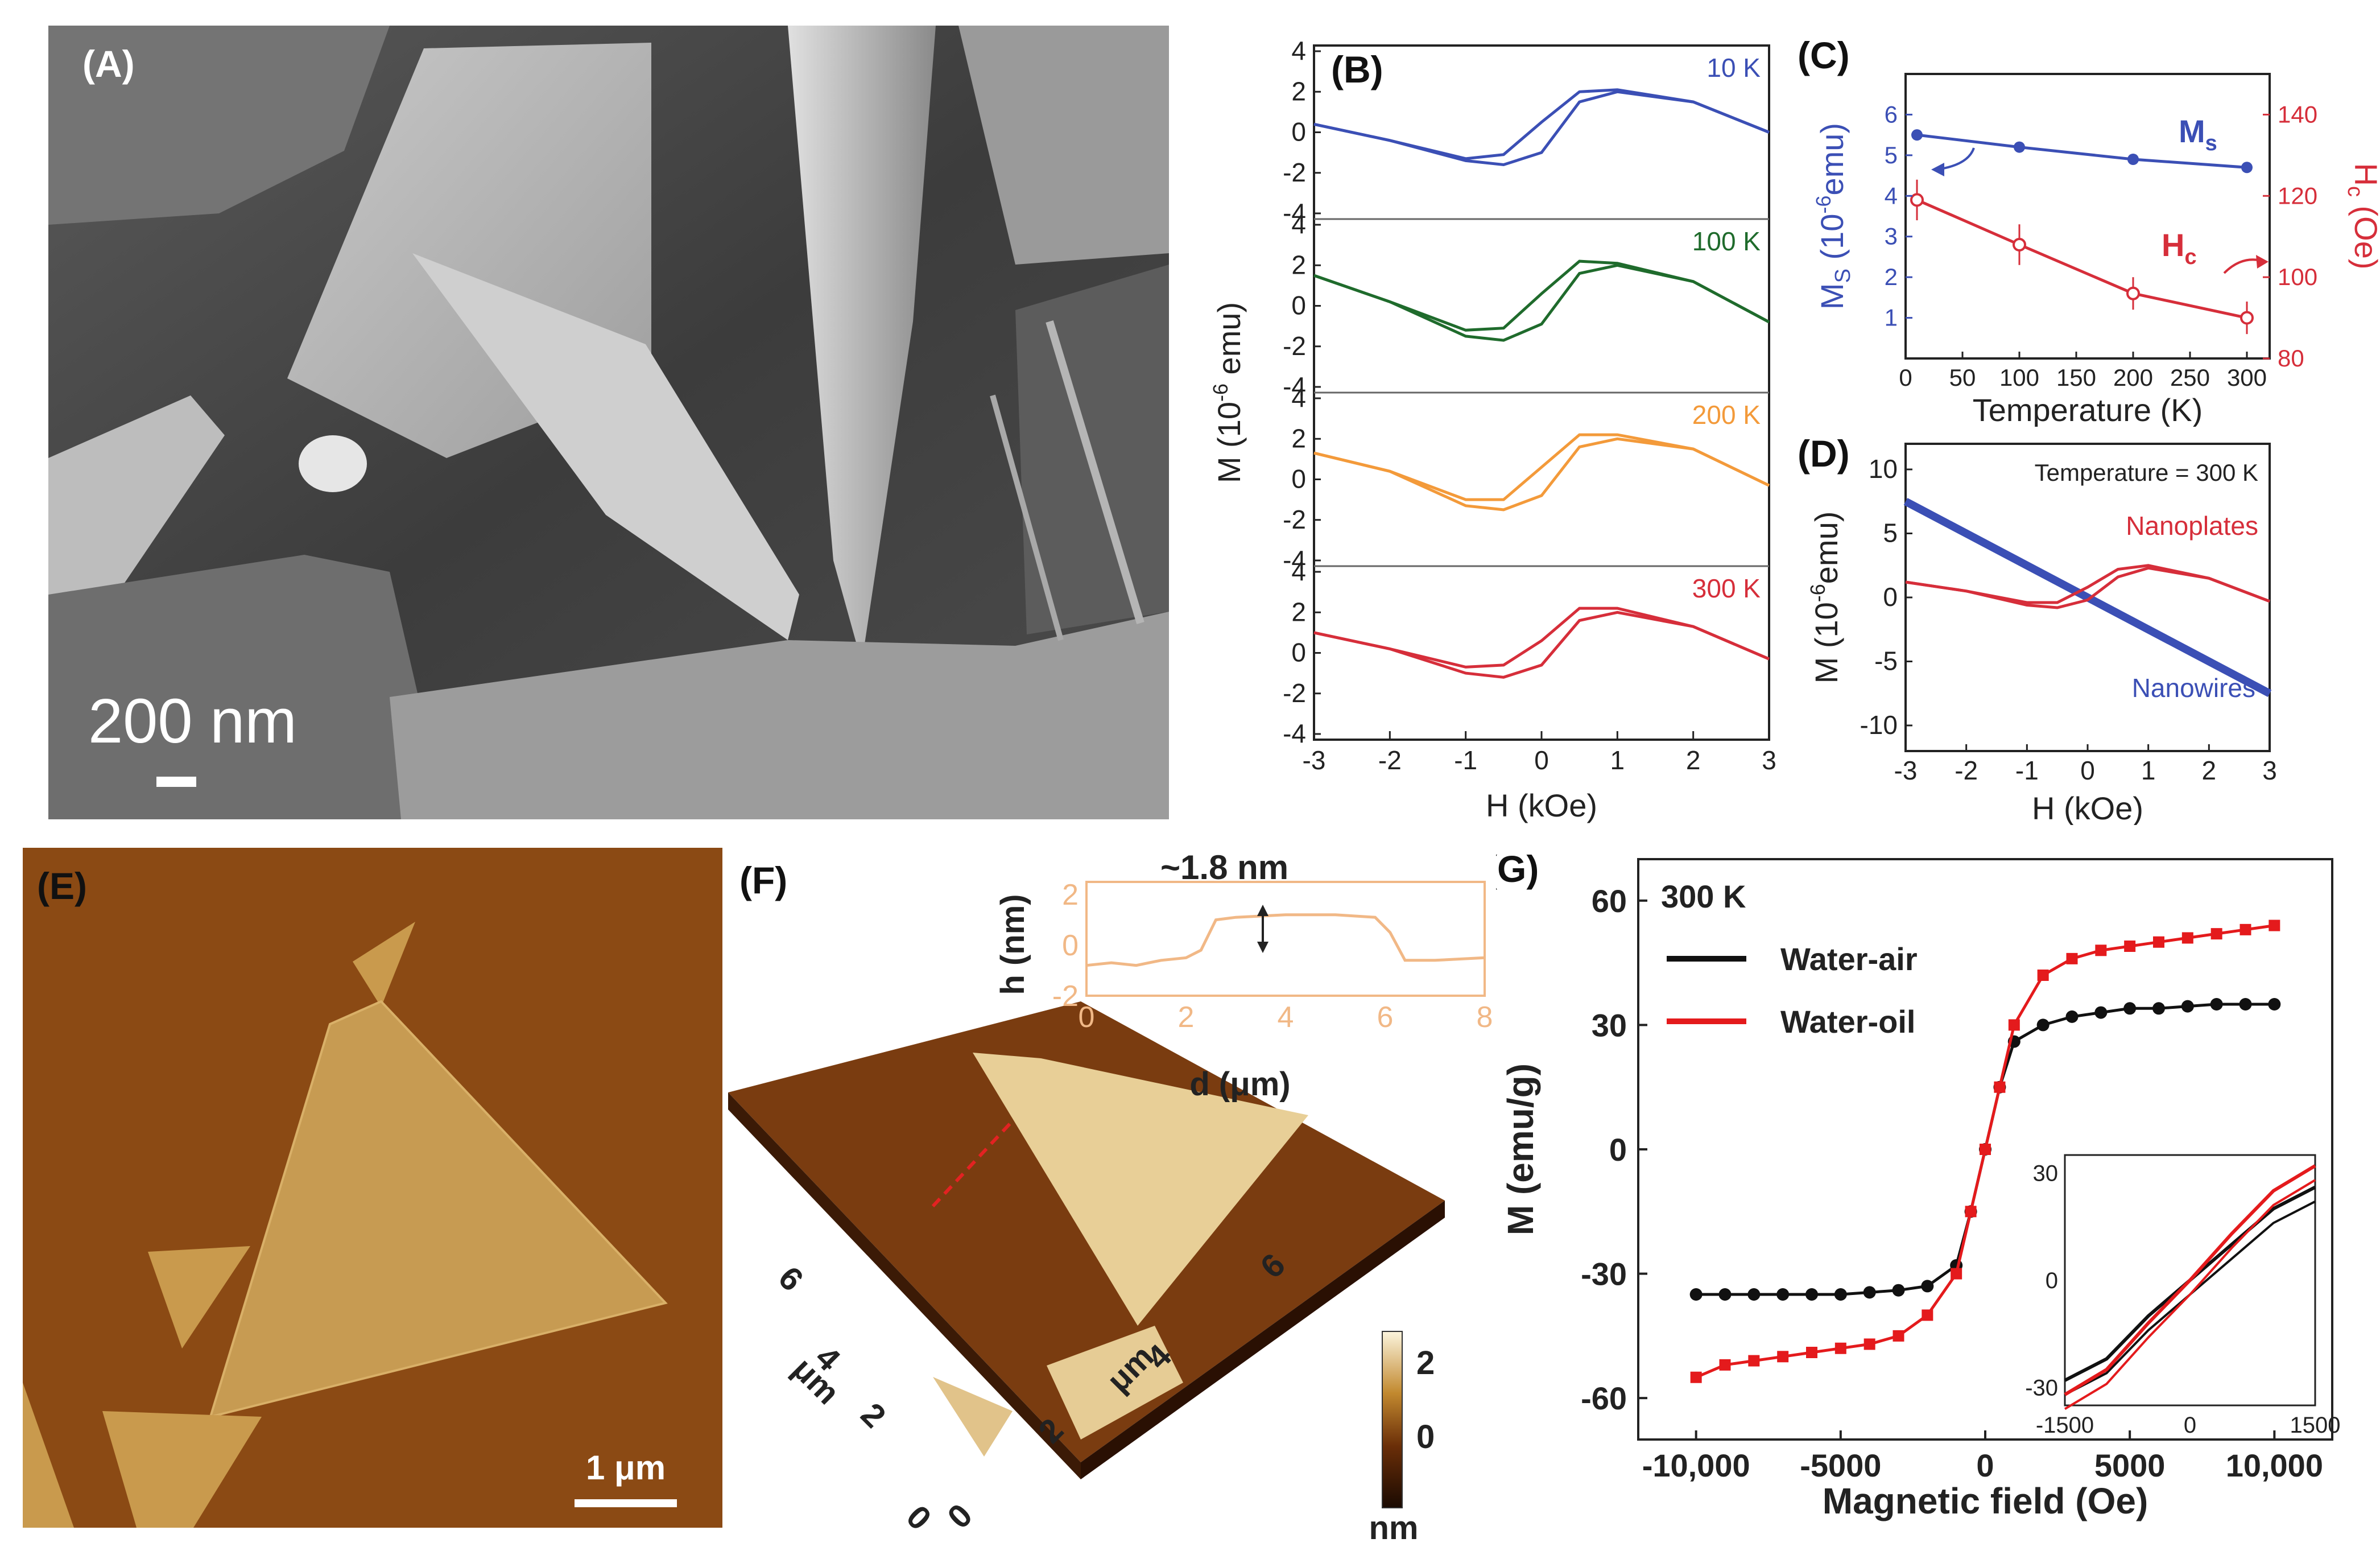 The height and width of the screenshot is (1559, 2380). I want to click on f-inset-frame, so click(1286, 939).